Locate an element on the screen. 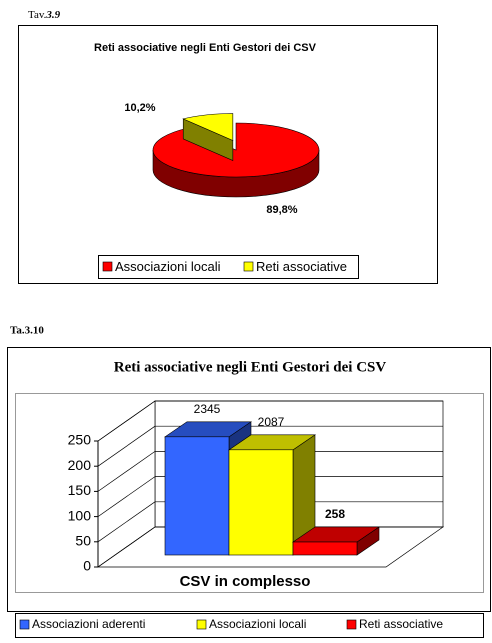 This screenshot has height=643, width=492. y-tick-label: 150 is located at coordinates (80, 490).